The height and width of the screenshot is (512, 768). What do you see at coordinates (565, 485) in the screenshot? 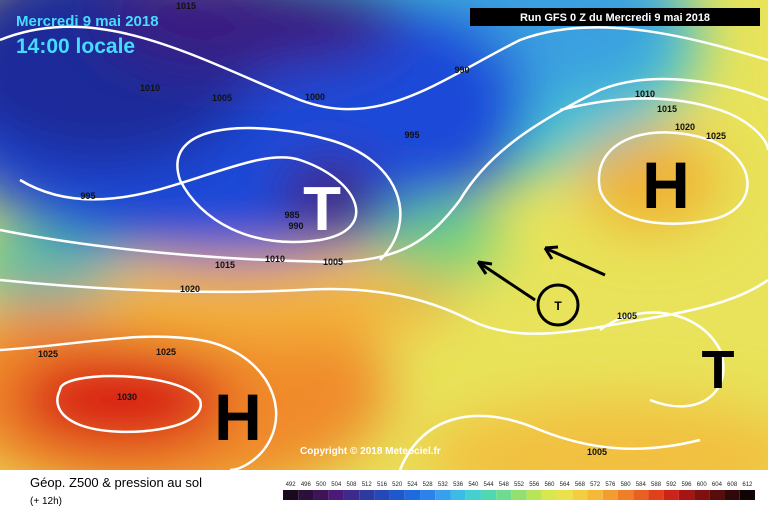
I see `scale-label: 564` at bounding box center [565, 485].